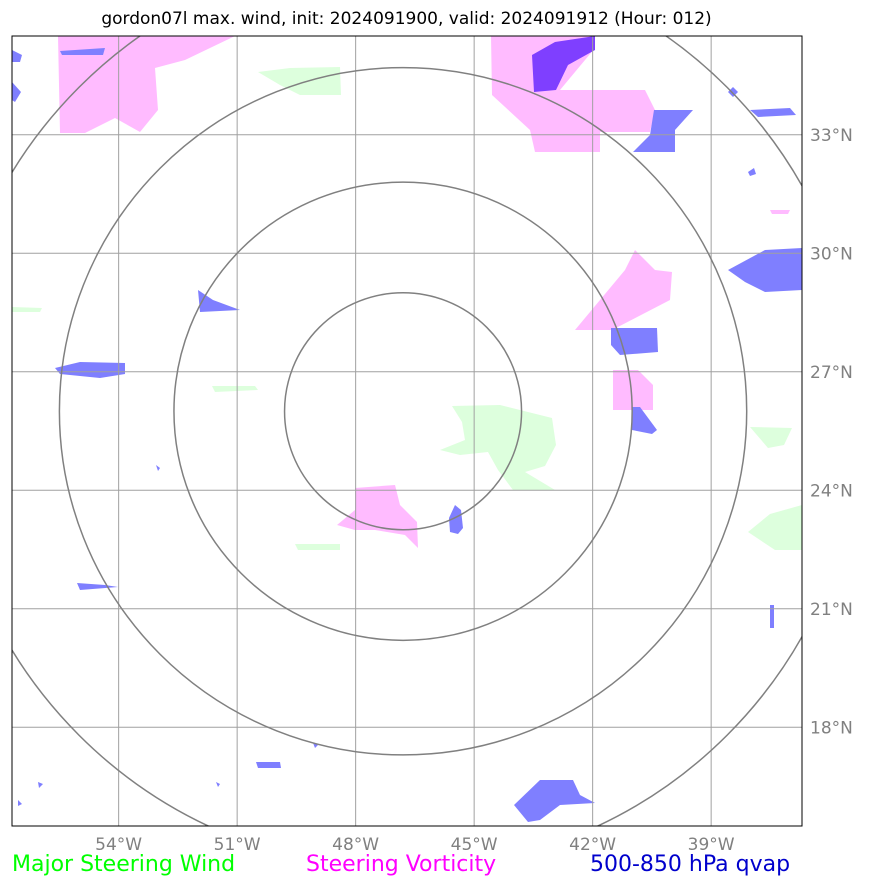 The width and height of the screenshot is (873, 891). I want to click on latitude-tick-label: 30°N, so click(831, 254).